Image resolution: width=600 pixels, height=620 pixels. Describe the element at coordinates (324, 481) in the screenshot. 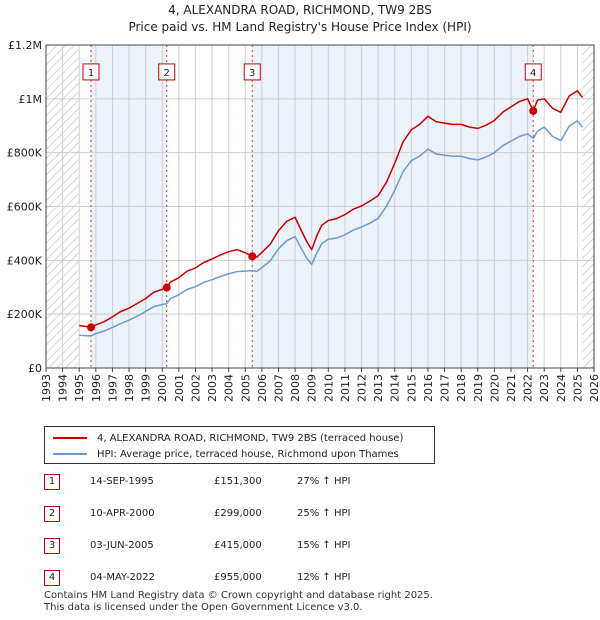

I see `sale-hpi-change: 27% ↑ HPI` at that location.